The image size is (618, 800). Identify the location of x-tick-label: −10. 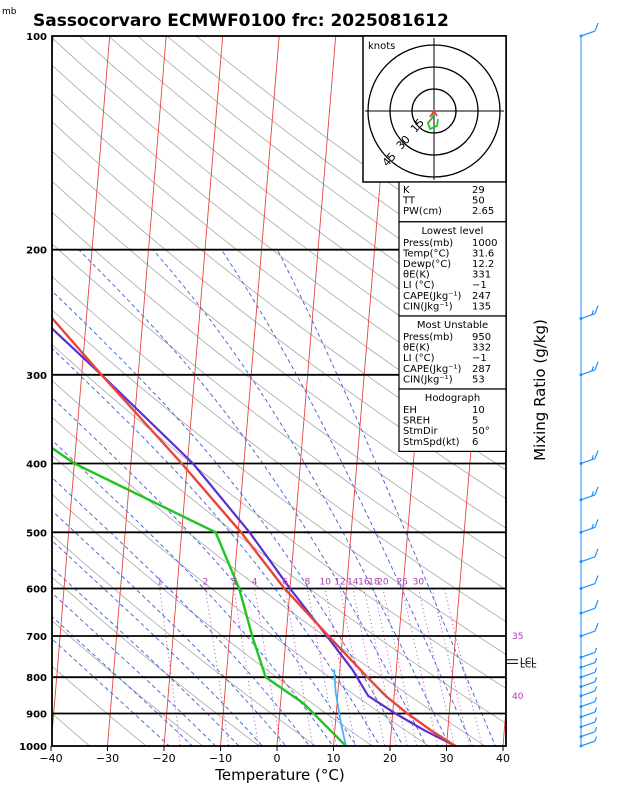
(220, 758).